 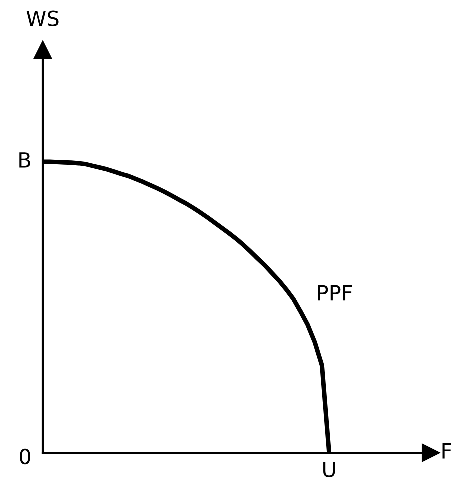 I want to click on text: WS, so click(x=42, y=18).